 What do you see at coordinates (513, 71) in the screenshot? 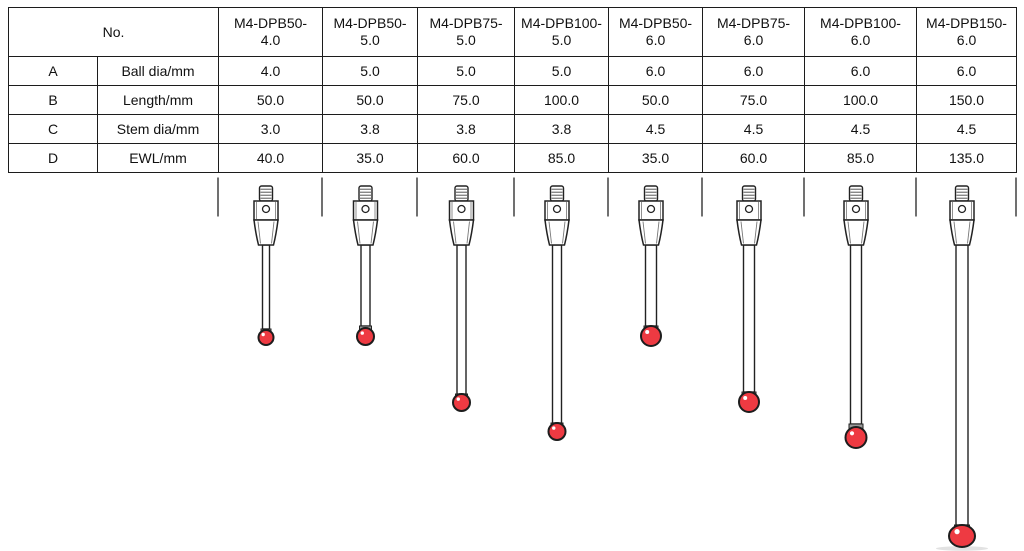
I see `spec-row-A: A Ball dia/mm 4.0 5.0 5.0 5.0 6.0 6.0 6.0 6.0` at bounding box center [513, 71].